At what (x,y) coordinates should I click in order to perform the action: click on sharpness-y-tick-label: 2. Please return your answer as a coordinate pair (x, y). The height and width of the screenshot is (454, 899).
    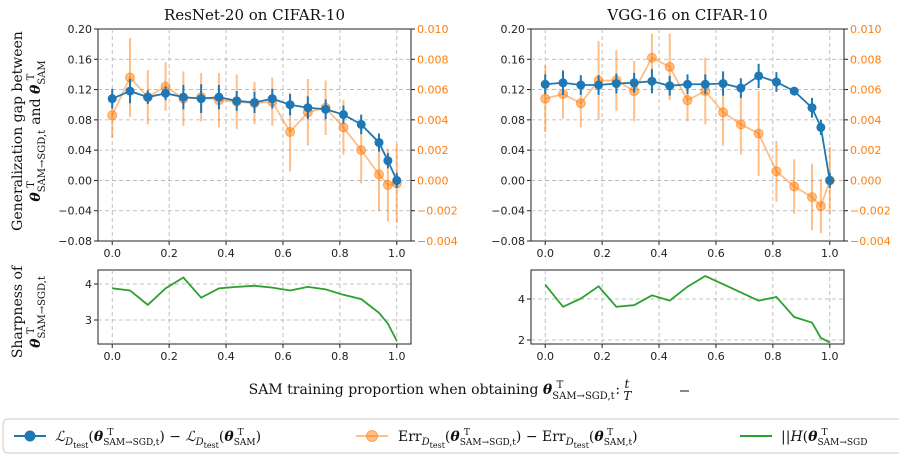
    Looking at the image, I should click on (521, 340).